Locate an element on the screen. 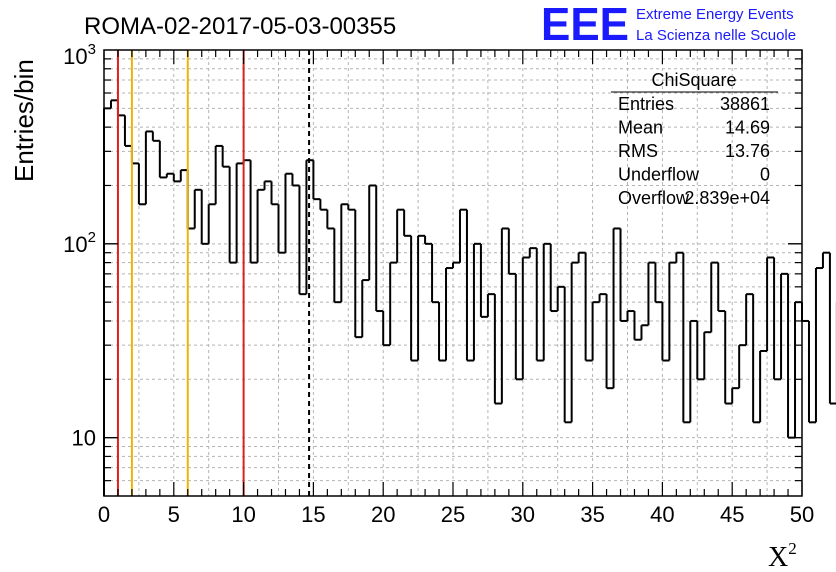 The image size is (836, 572). x-tick-label: 50 is located at coordinates (802, 514).